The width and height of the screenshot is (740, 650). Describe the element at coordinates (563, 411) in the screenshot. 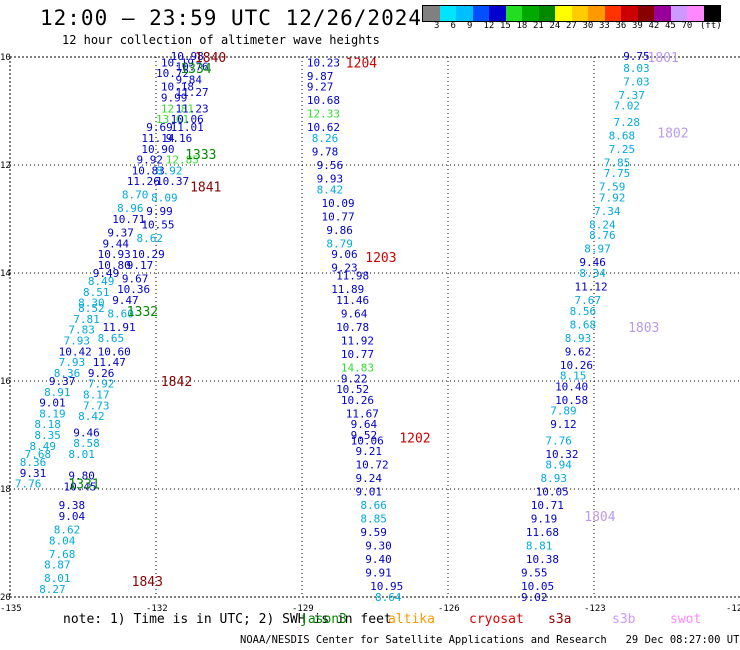

I see `track-c-wave-value: 7.89` at that location.